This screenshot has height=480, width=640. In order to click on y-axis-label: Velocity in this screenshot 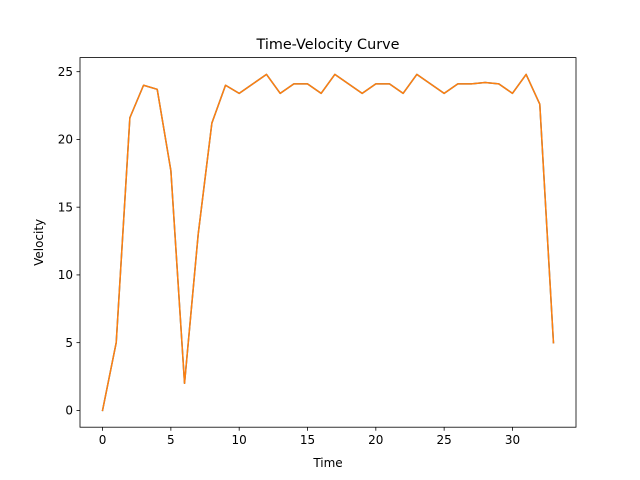, I will do `click(39, 242)`.